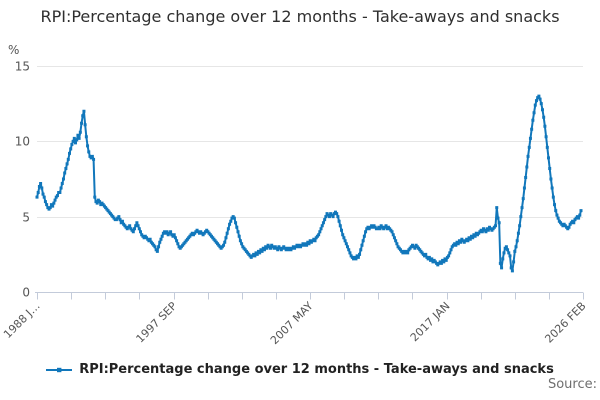 This screenshot has height=400, width=600. I want to click on x-tick-label: 2017 JAN, so click(430, 321).